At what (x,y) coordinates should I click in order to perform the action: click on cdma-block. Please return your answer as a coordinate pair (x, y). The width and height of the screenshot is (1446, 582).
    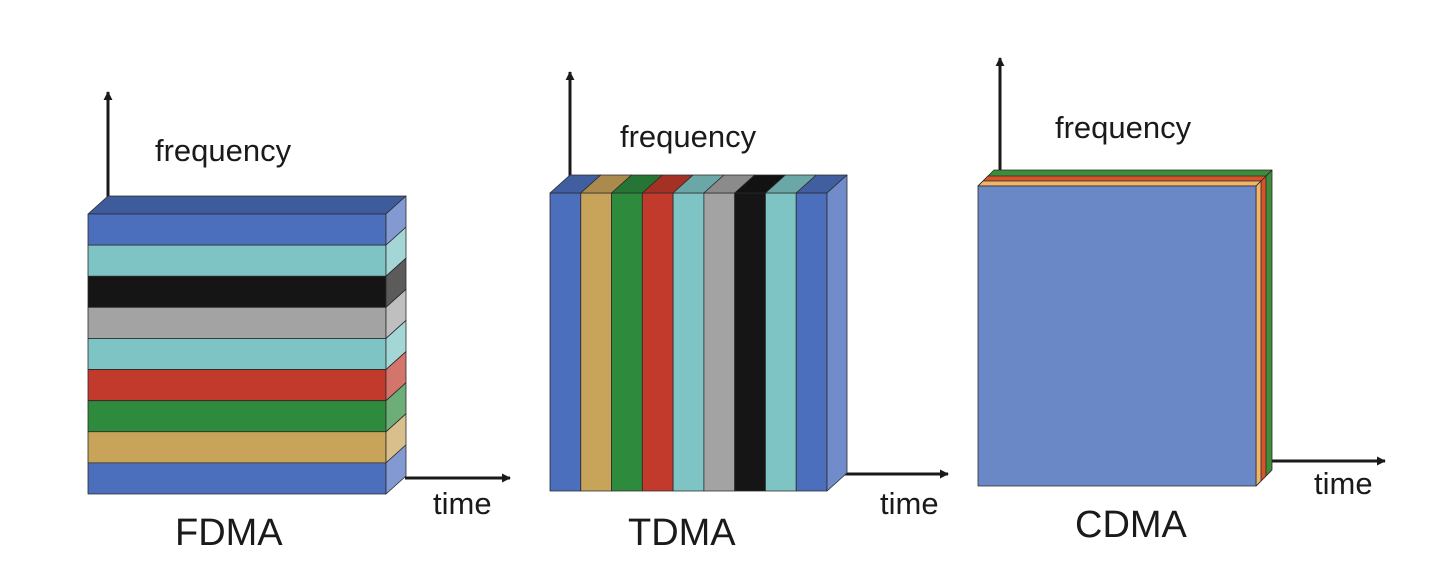
    Looking at the image, I should click on (1125, 328).